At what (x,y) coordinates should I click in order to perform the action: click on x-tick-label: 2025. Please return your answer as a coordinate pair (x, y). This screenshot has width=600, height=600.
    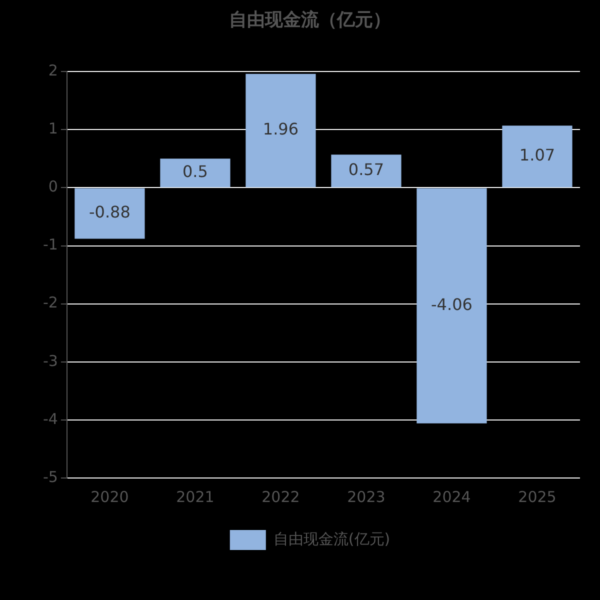
    Looking at the image, I should click on (537, 497).